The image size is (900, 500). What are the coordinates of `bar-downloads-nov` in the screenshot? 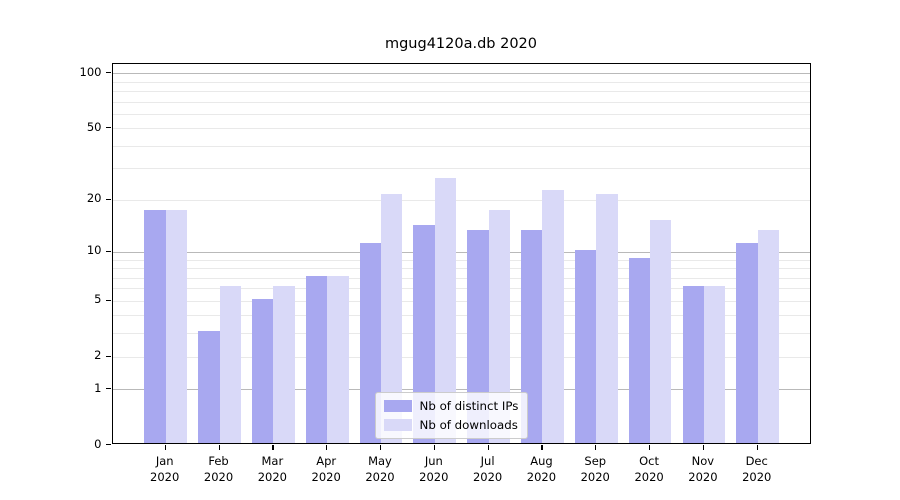 It's located at (714, 364).